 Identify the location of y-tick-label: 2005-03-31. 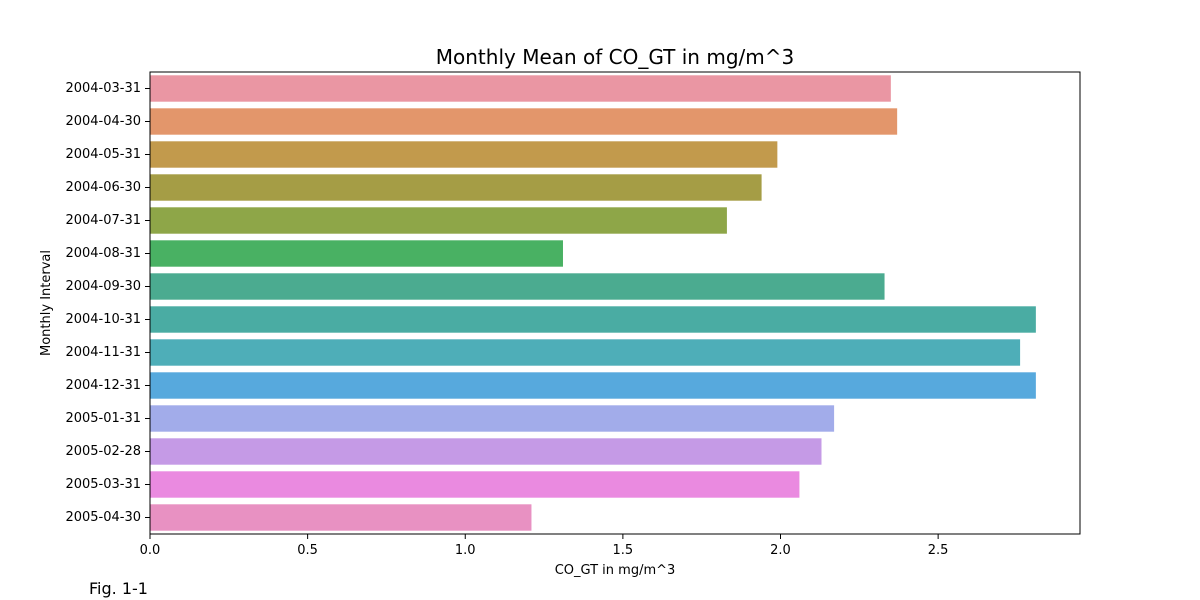
(103, 484).